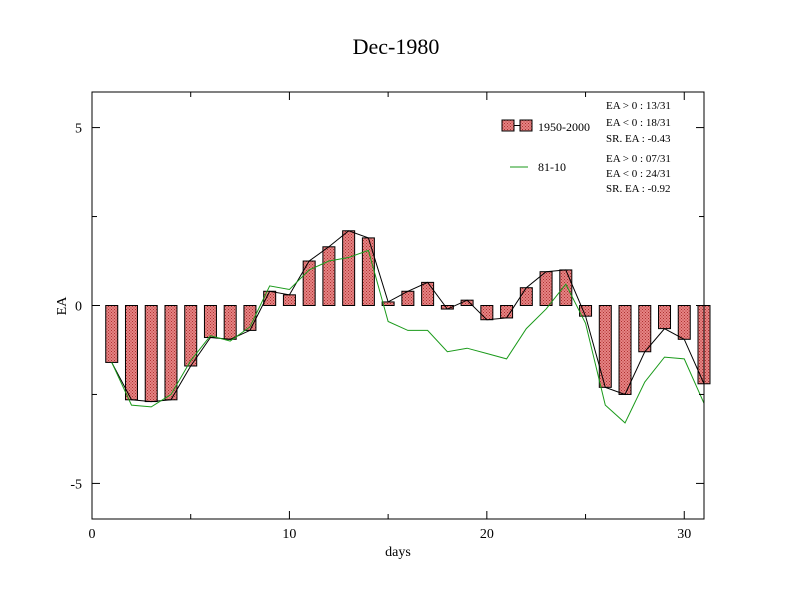 This screenshot has width=792, height=612. What do you see at coordinates (78, 307) in the screenshot?
I see `y-tick-label-0: 0` at bounding box center [78, 307].